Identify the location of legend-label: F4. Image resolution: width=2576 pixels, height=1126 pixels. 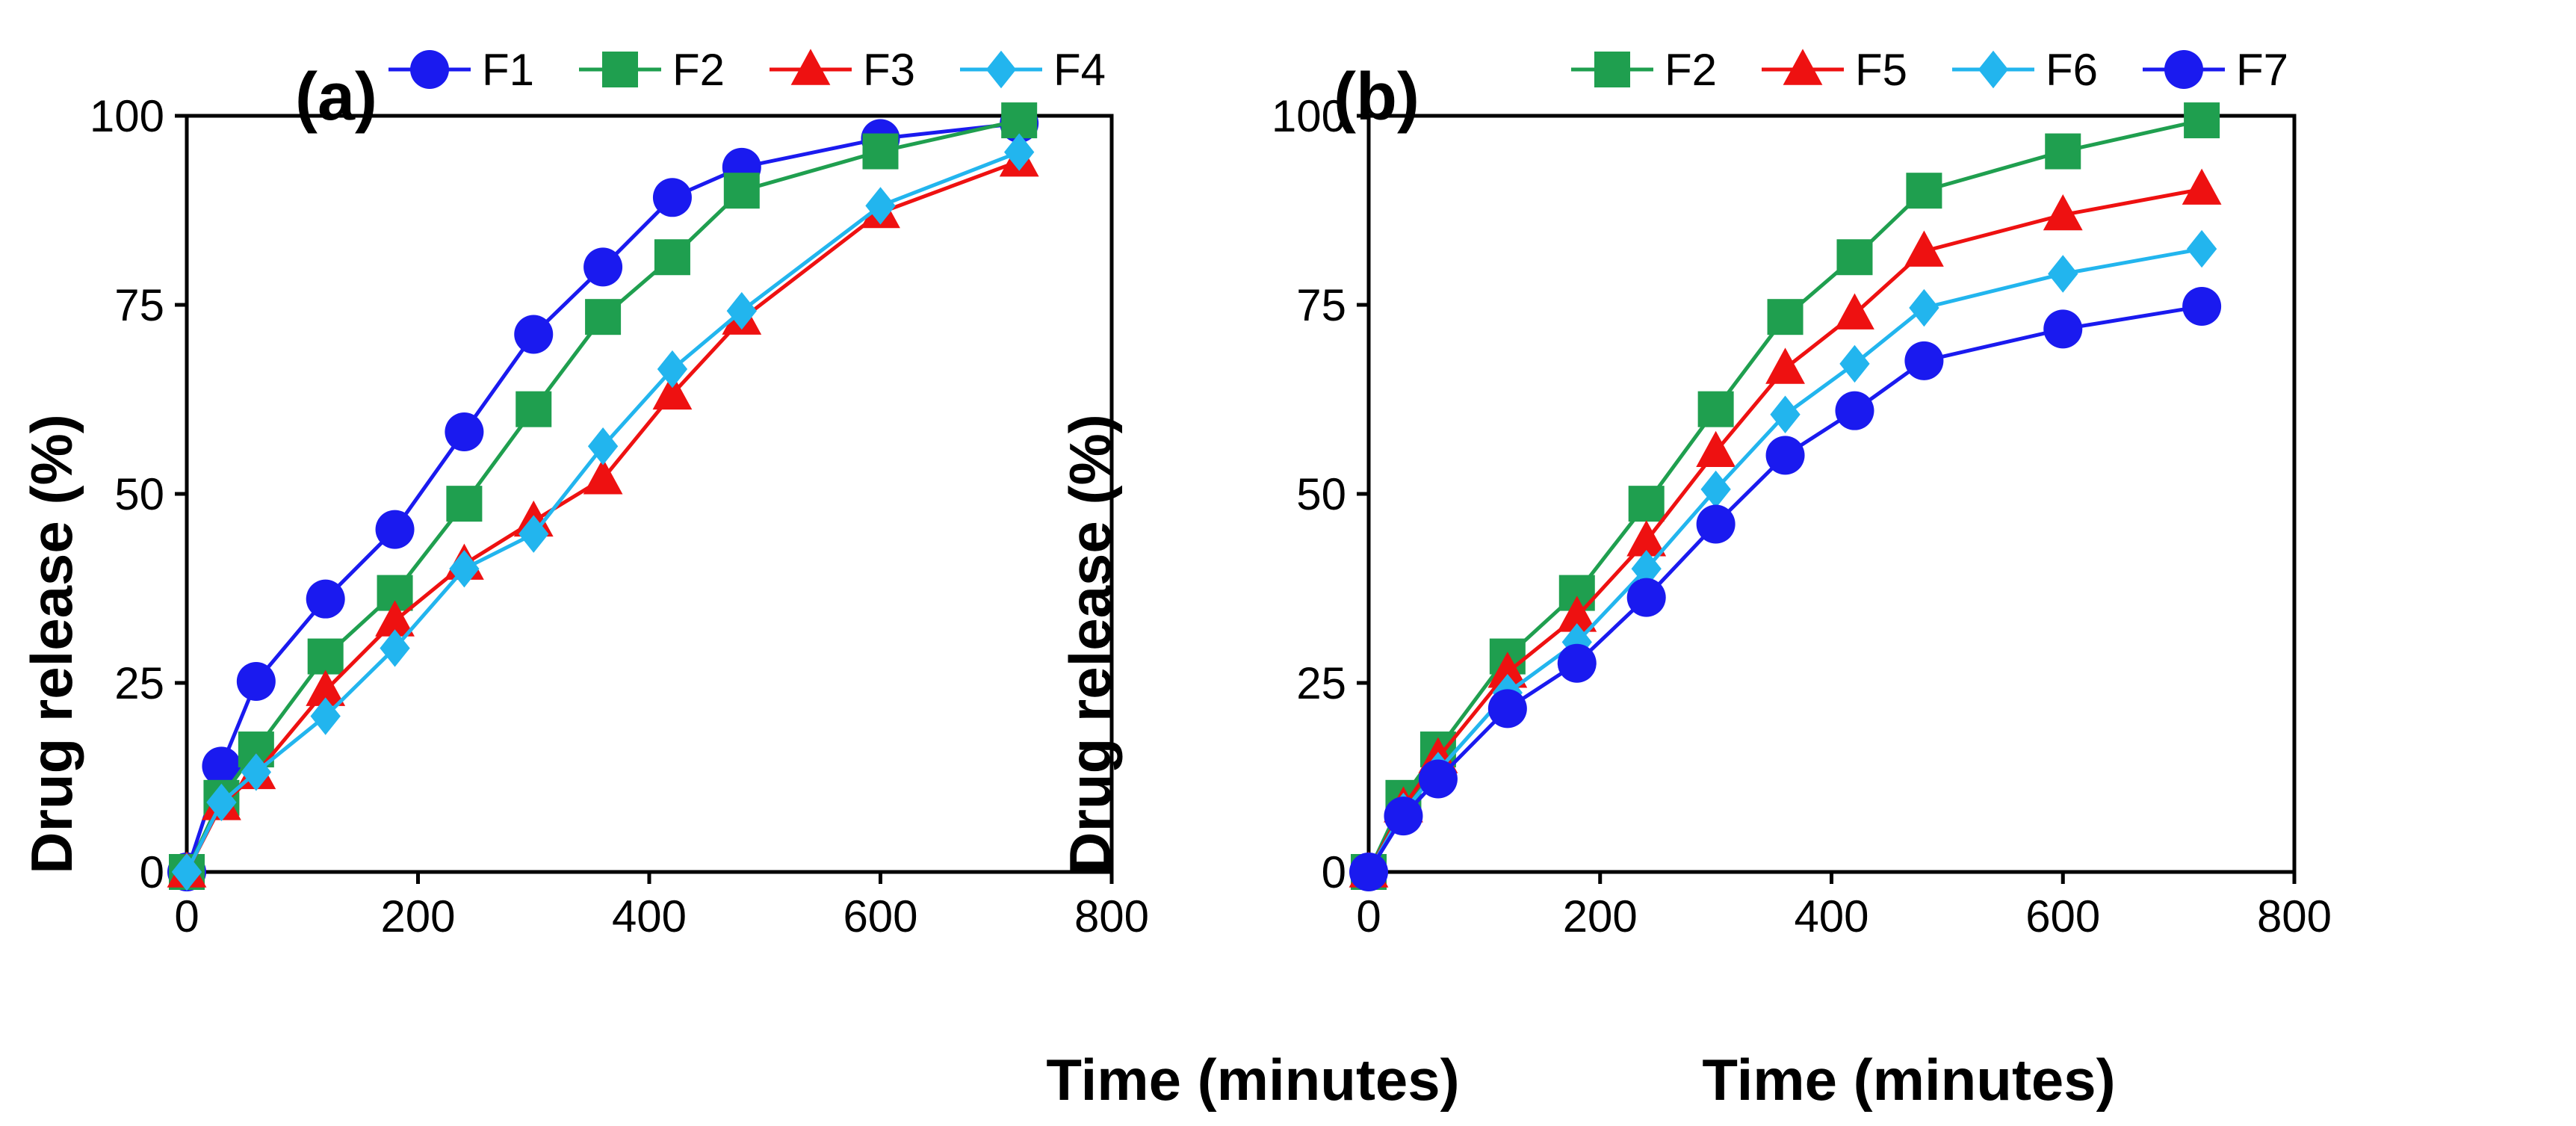
(1079, 70).